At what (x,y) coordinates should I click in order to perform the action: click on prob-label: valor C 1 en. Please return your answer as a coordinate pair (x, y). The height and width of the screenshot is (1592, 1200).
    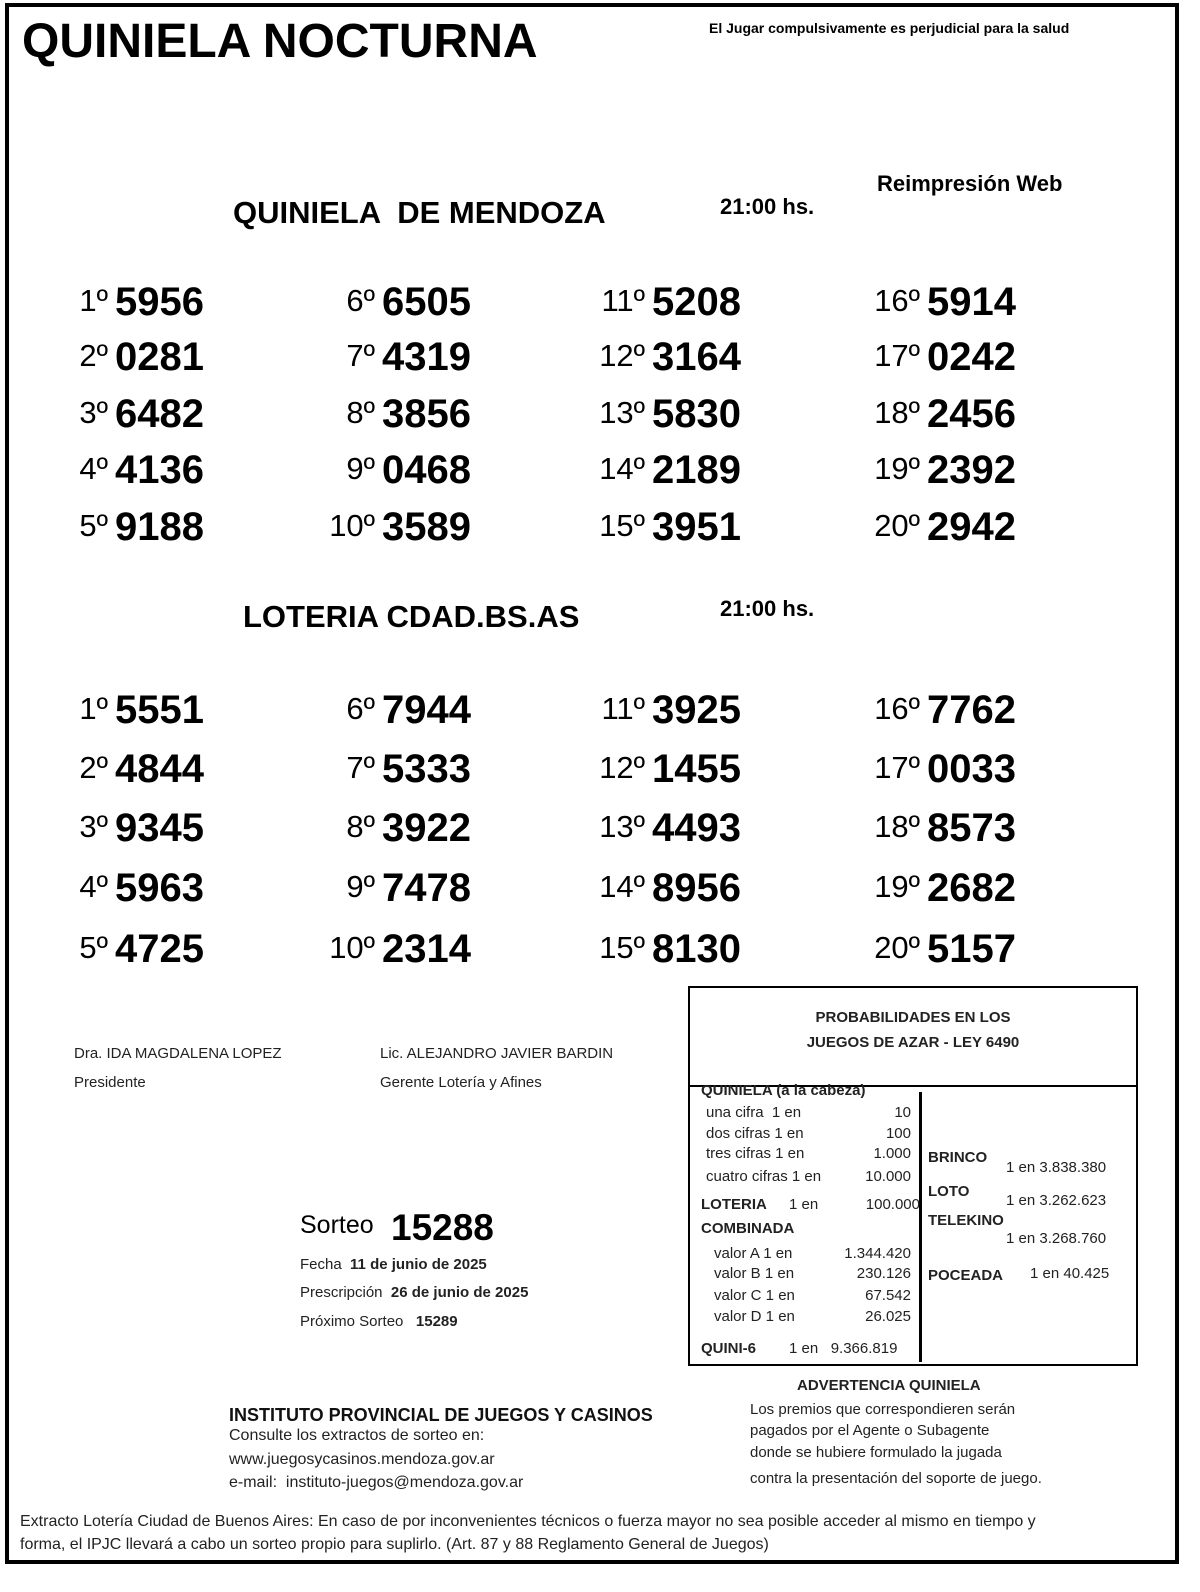
    Looking at the image, I should click on (754, 1295).